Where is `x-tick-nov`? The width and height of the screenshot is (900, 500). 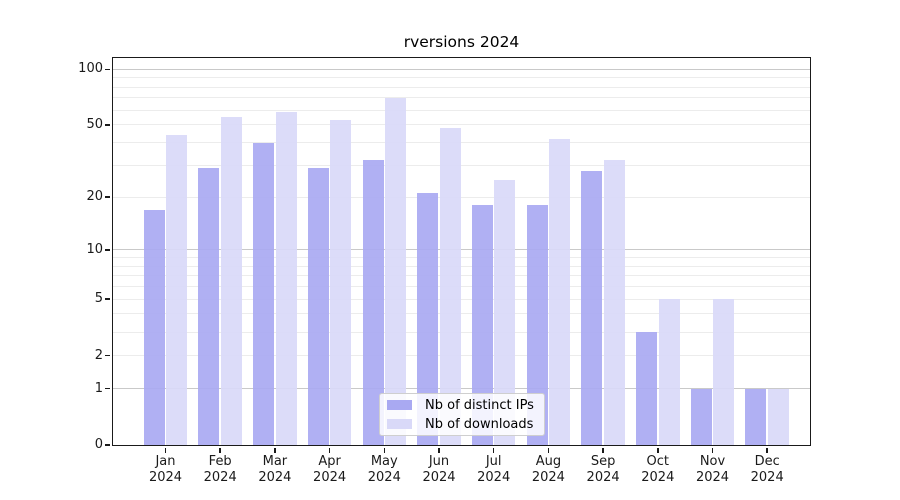 x-tick-nov is located at coordinates (712, 450).